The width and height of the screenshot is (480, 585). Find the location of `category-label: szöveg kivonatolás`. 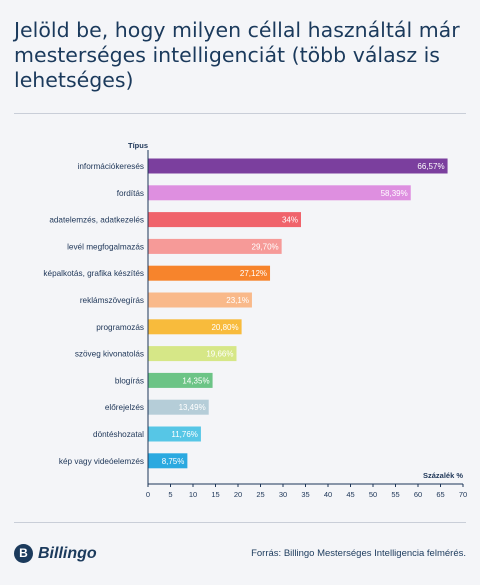

category-label: szöveg kivonatolás is located at coordinates (109, 354).